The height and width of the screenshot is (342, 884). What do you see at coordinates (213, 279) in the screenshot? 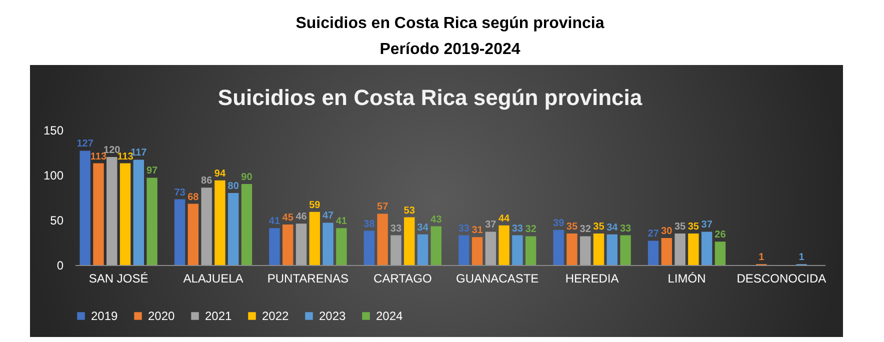
I see `x-tick-label: ALAJUELA` at bounding box center [213, 279].